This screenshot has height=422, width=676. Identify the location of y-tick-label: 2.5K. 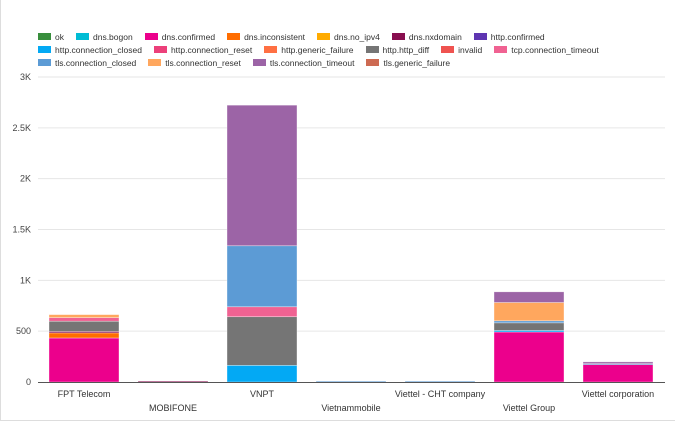
(21, 128).